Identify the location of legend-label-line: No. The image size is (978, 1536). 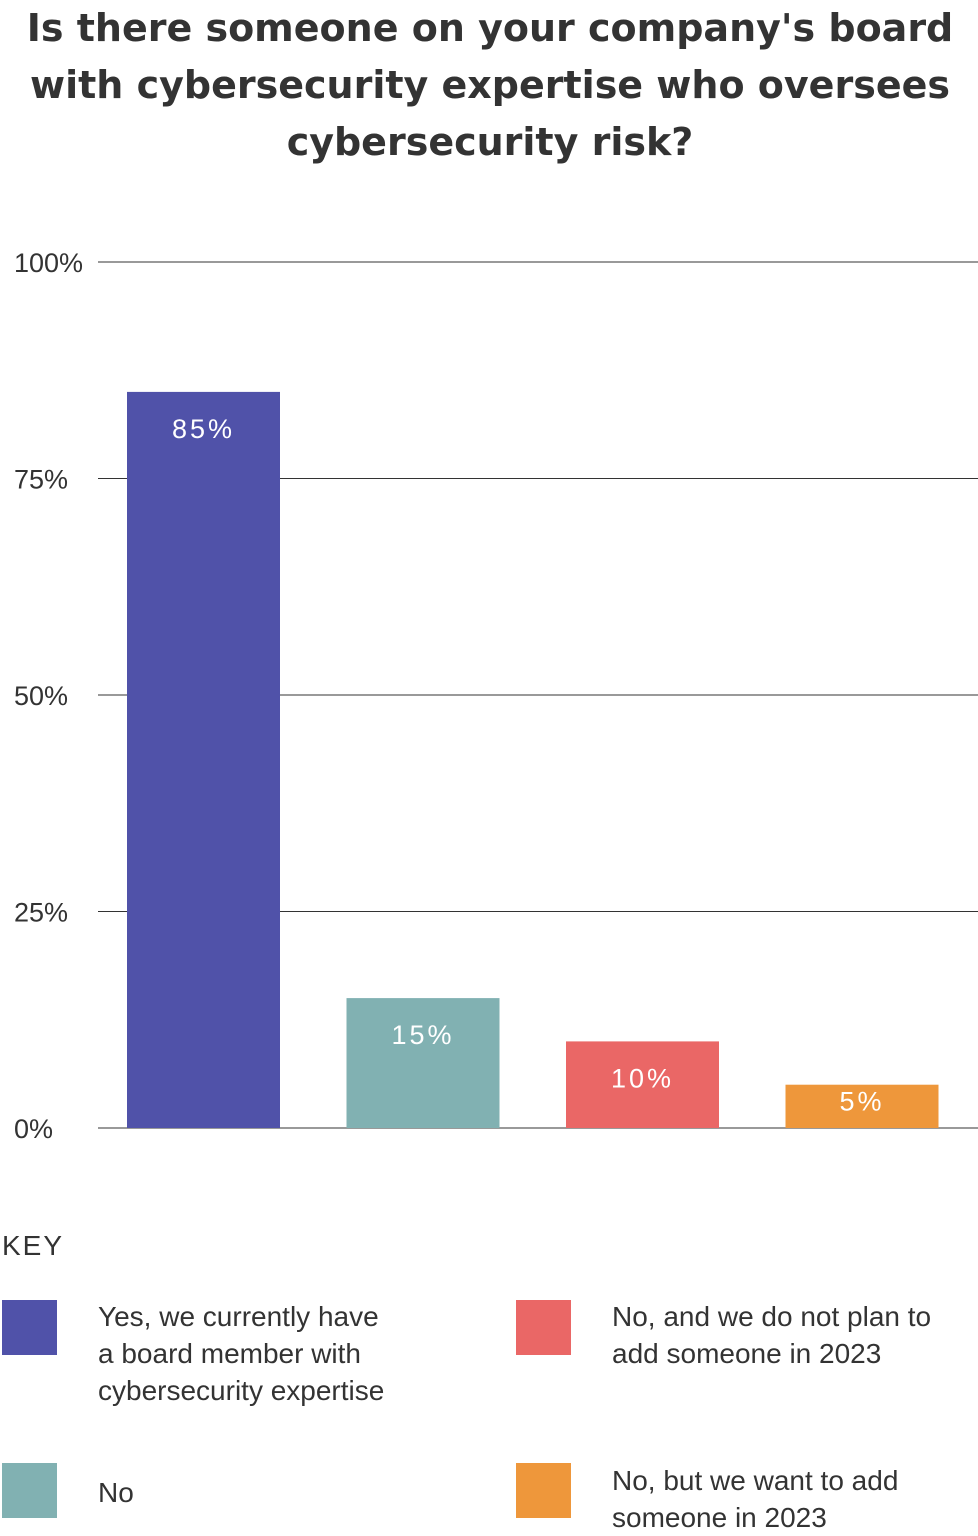
(116, 1492).